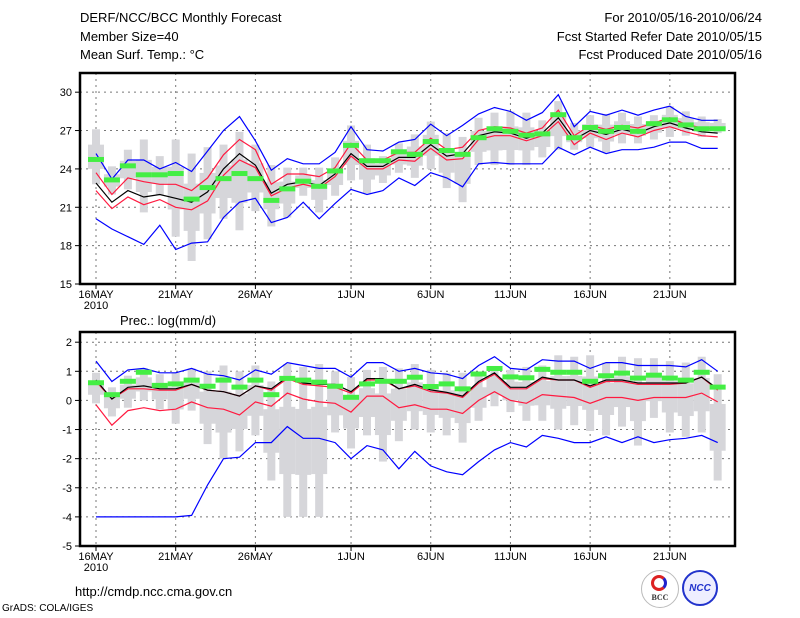 This screenshot has width=800, height=618. What do you see at coordinates (96, 295) in the screenshot?
I see `x-tick-label: 16MAY` at bounding box center [96, 295].